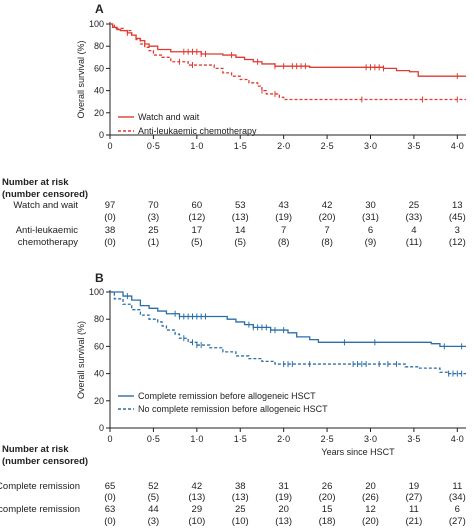 Image resolution: width=474 pixels, height=530 pixels. What do you see at coordinates (370, 497) in the screenshot?
I see `censored-count: (26)` at bounding box center [370, 497].